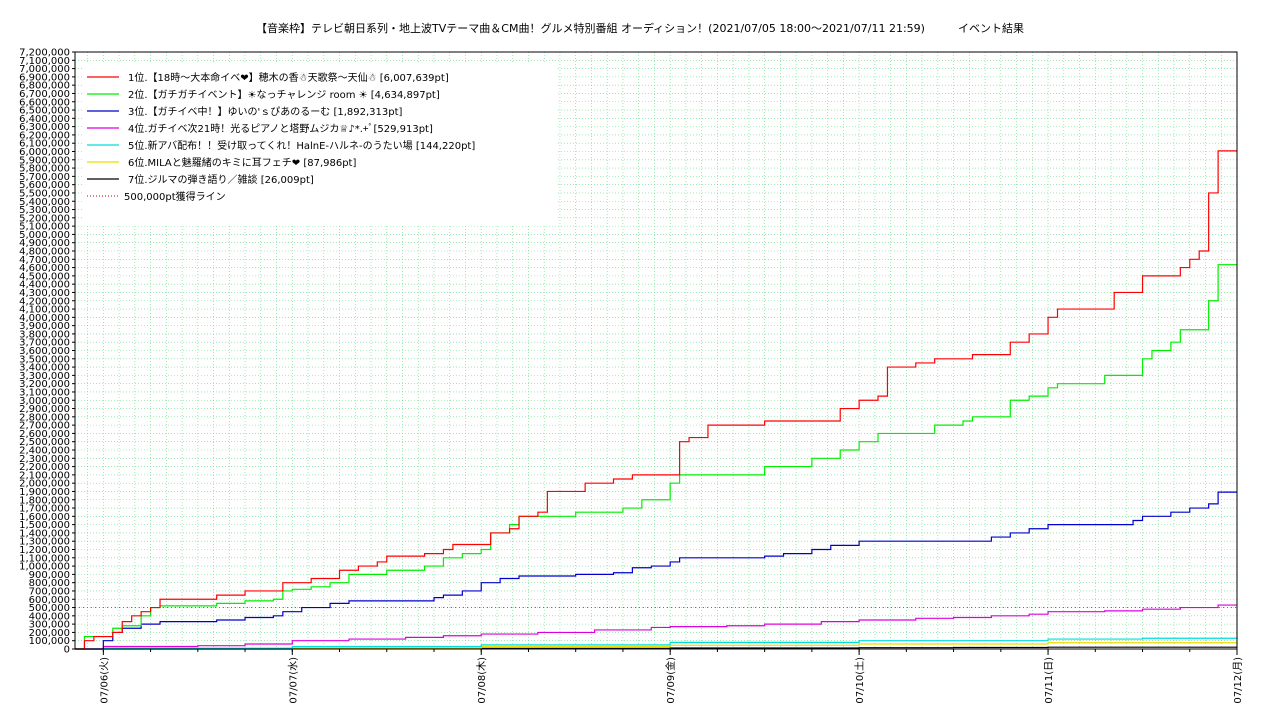  What do you see at coordinates (280, 128) in the screenshot?
I see `legend-entry: 4位.ガチイベ次21時！光るピアノと塔野ムジカ♕♪*.+ﾟ[529,913pt]` at bounding box center [280, 128].